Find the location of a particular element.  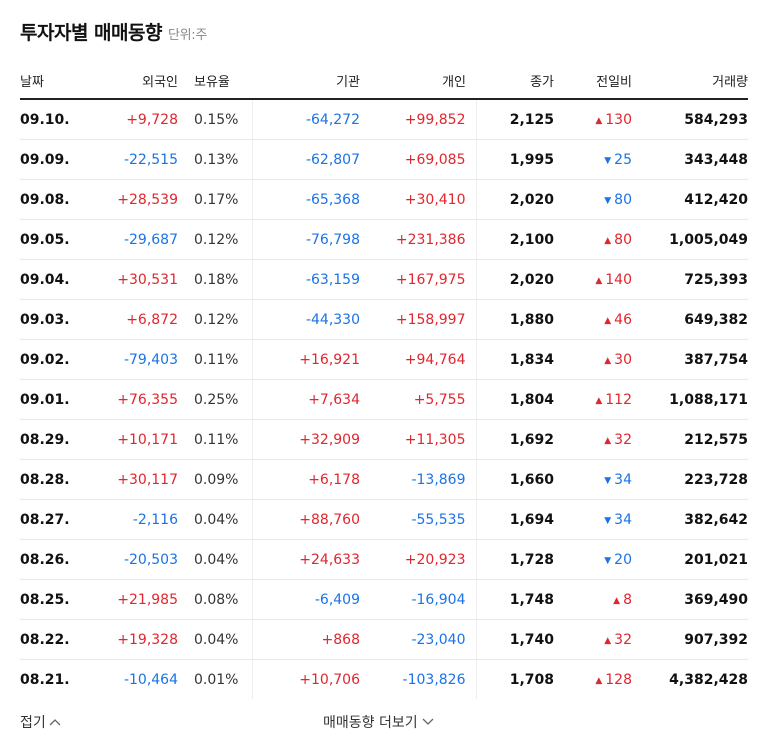

foreign-net-cell: +30,531 is located at coordinates (134, 279).